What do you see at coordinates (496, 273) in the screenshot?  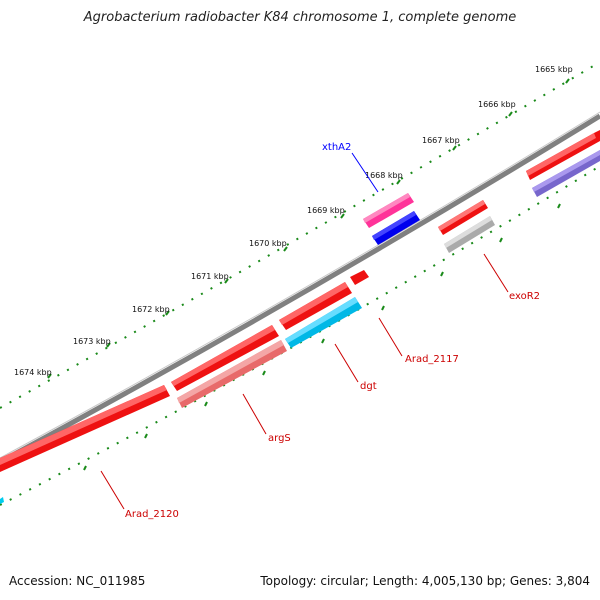 I see `leader-exoR2` at bounding box center [496, 273].